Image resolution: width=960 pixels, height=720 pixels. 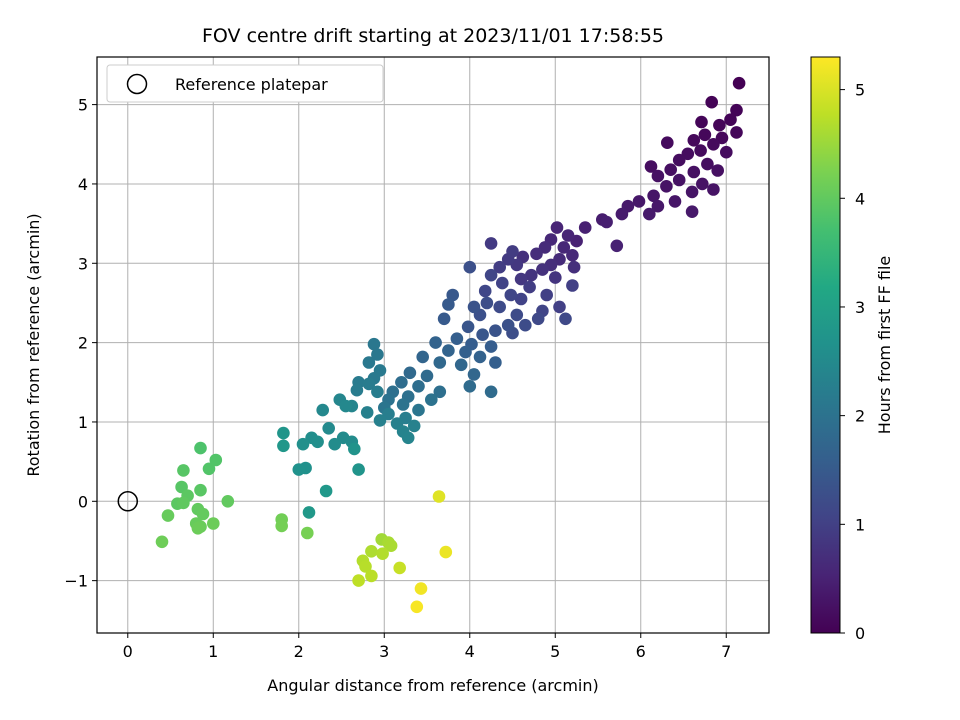 What do you see at coordinates (860, 416) in the screenshot?
I see `colorbar-tick-label: 2` at bounding box center [860, 416].